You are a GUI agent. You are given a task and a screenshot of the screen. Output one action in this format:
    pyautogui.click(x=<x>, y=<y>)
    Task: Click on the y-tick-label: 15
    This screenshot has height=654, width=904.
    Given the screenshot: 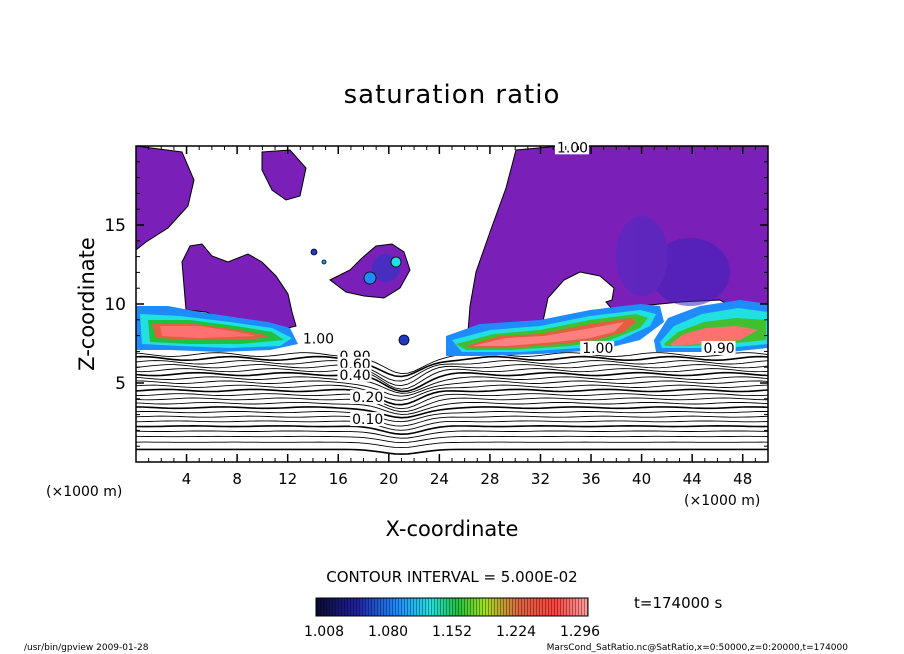 What is the action you would take?
    pyautogui.click(x=115, y=226)
    